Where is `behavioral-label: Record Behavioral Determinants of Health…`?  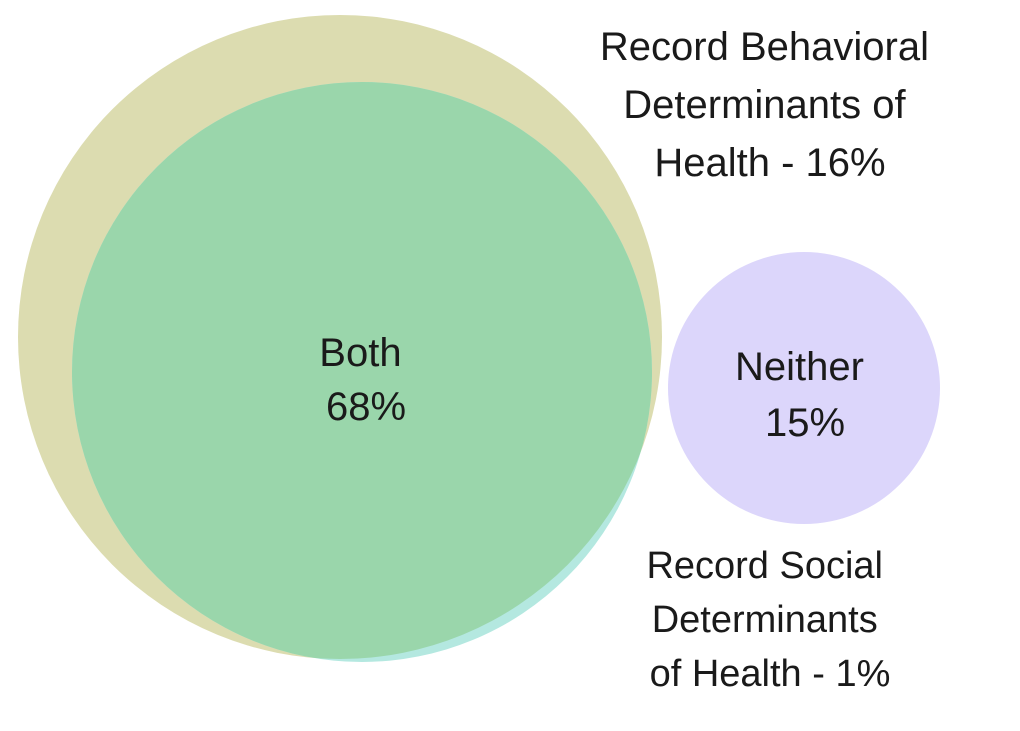 behavioral-label: Record Behavioral Determinants of Health… is located at coordinates (770, 105).